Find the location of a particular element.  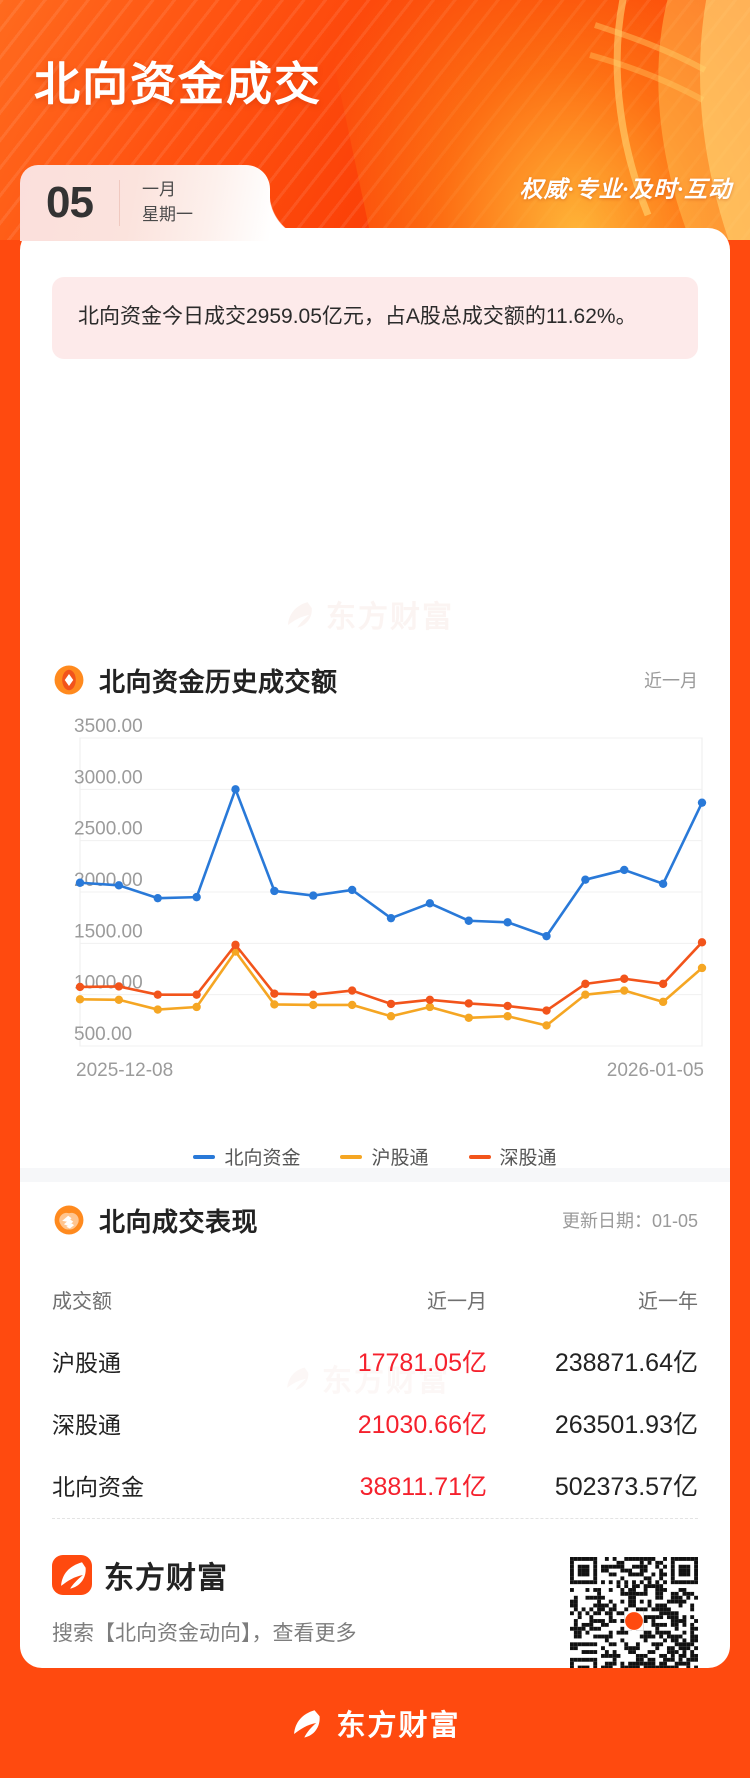

svg-text: 3000.00 is located at coordinates (108, 777).